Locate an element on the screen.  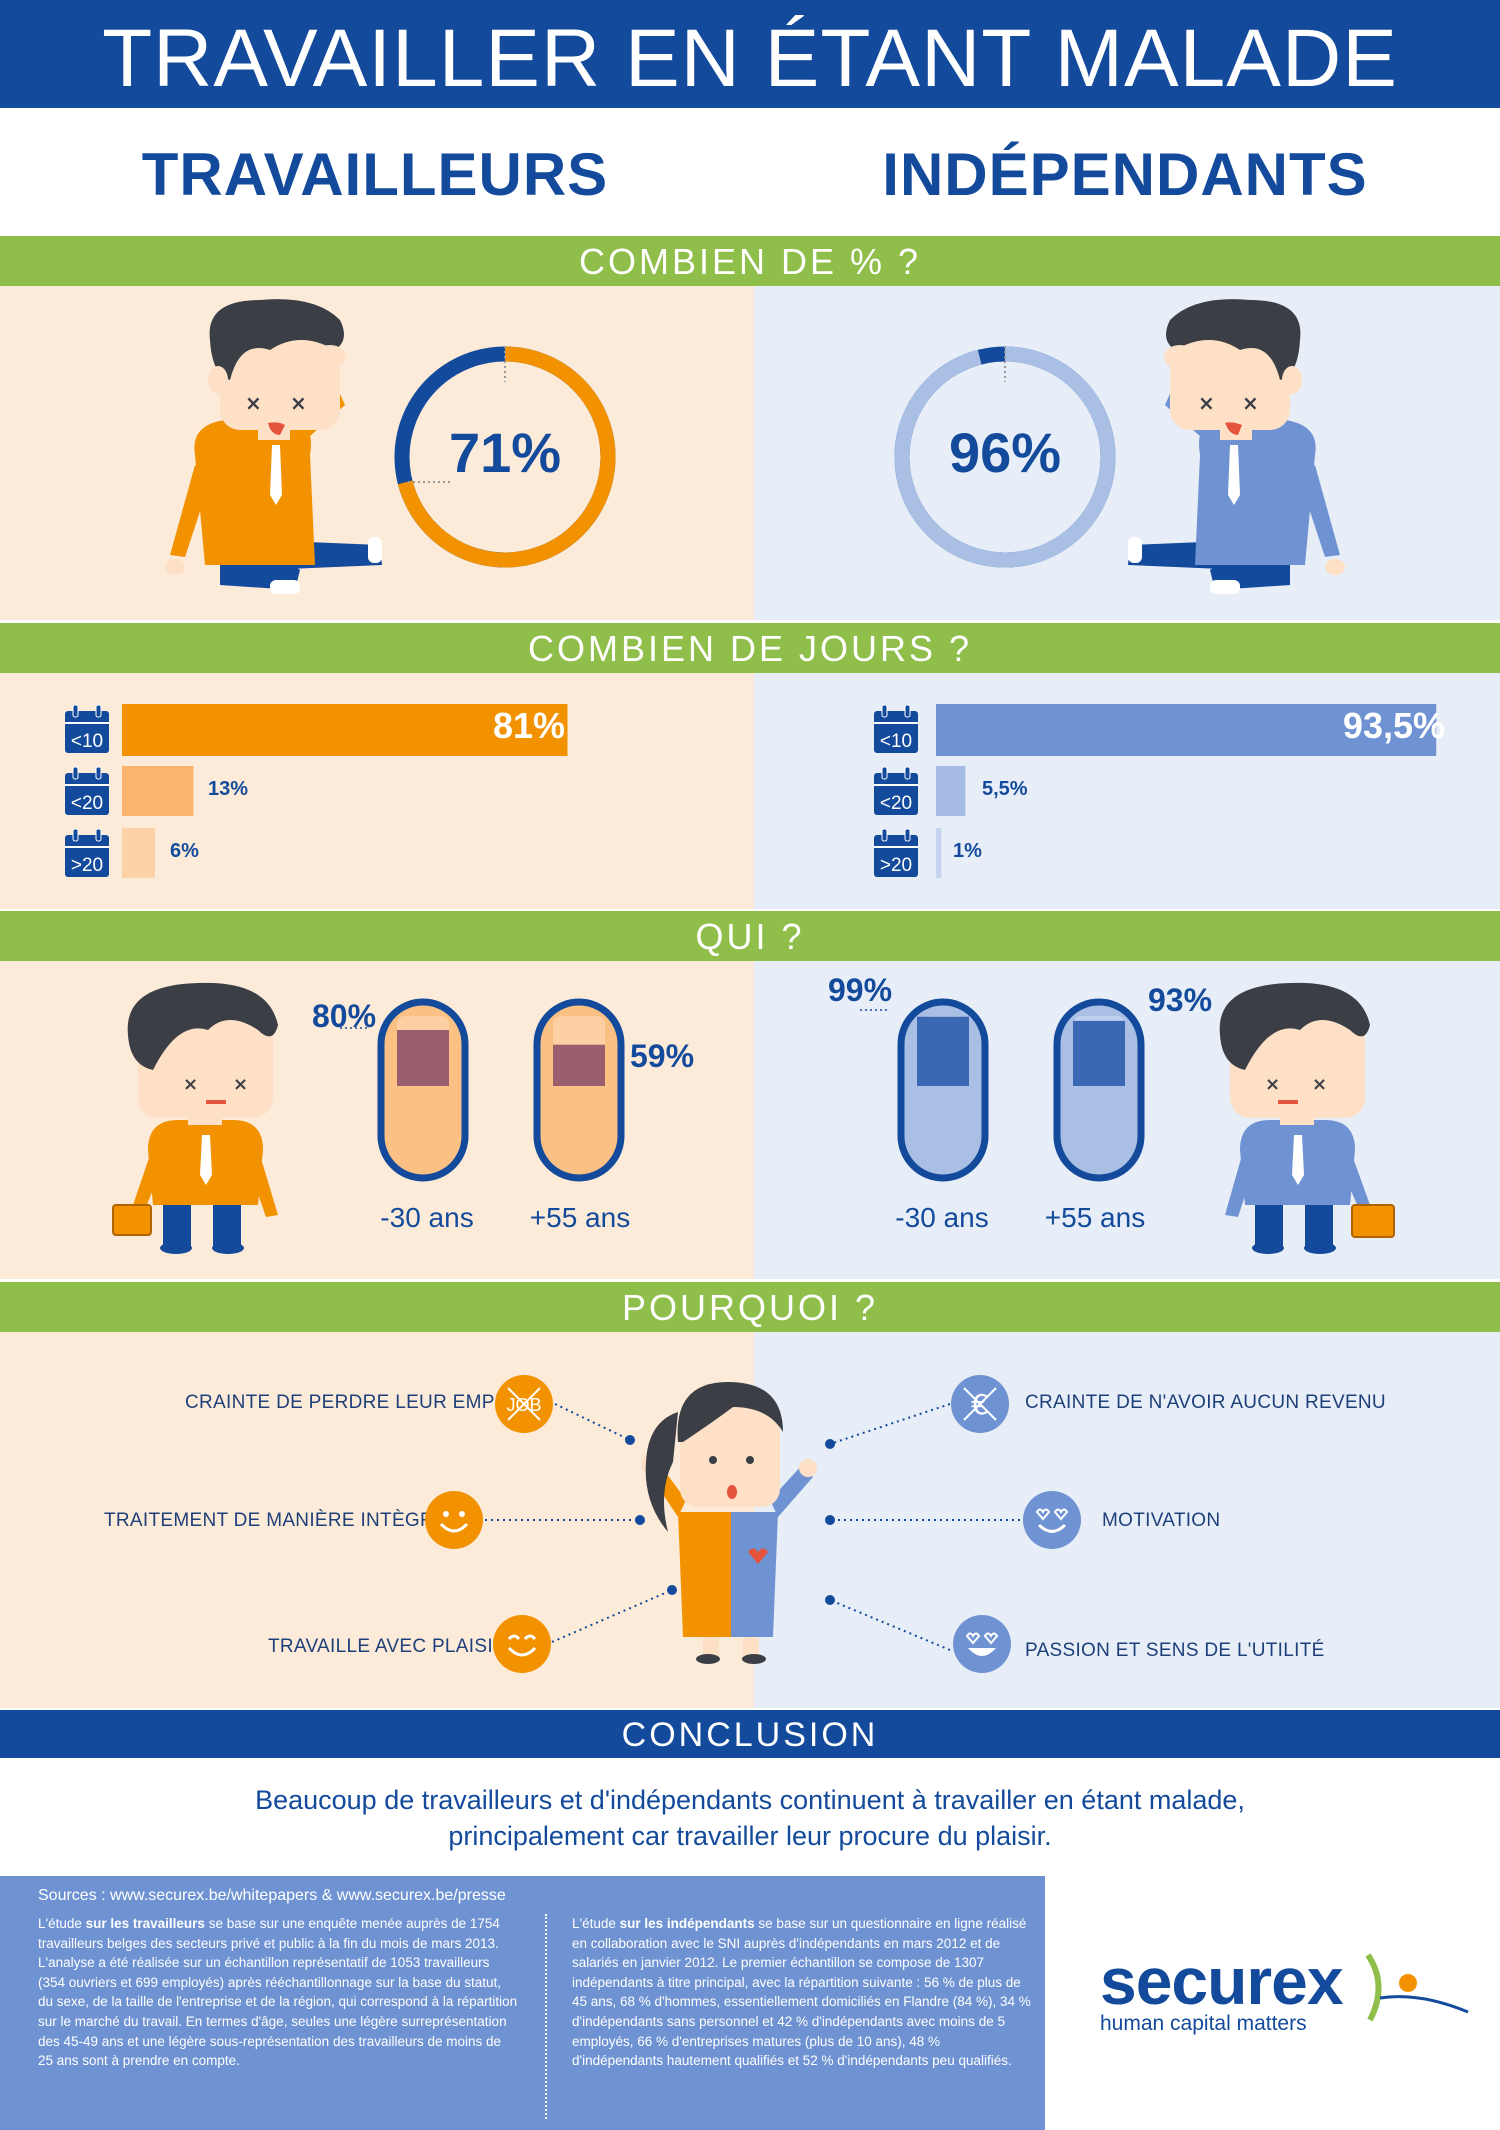
days-bar-label-workers-0: 81% is located at coordinates (528, 725).